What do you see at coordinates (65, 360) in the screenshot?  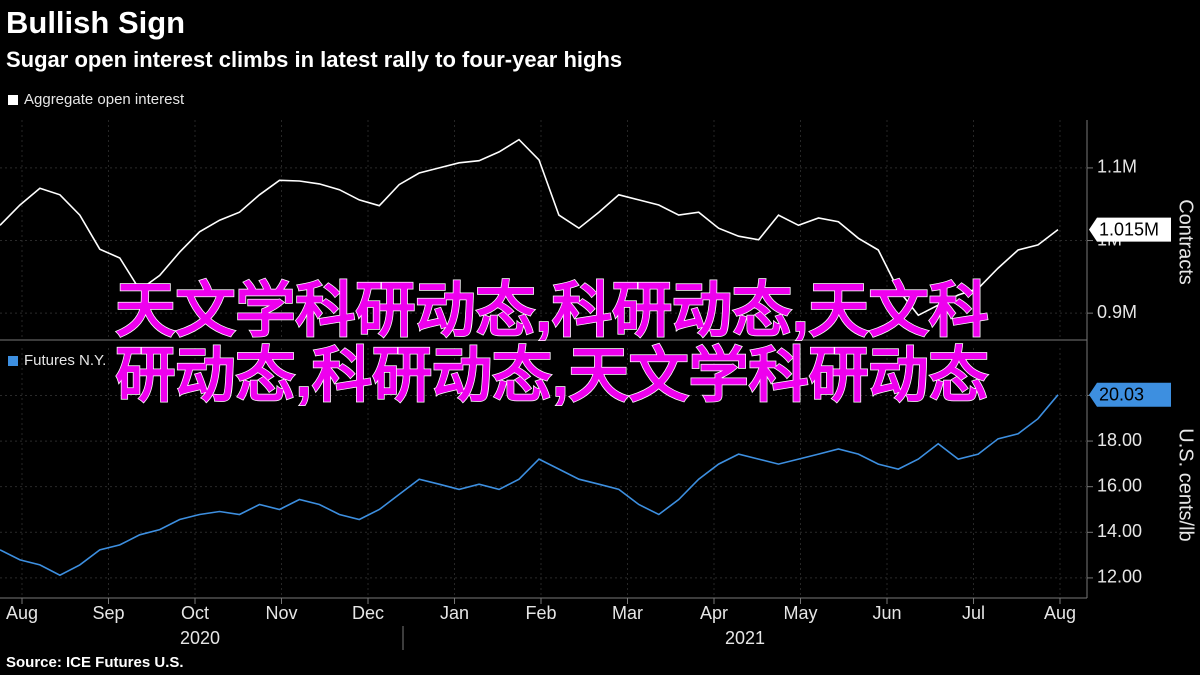 I see `legend-label: Futures N.Y.` at bounding box center [65, 360].